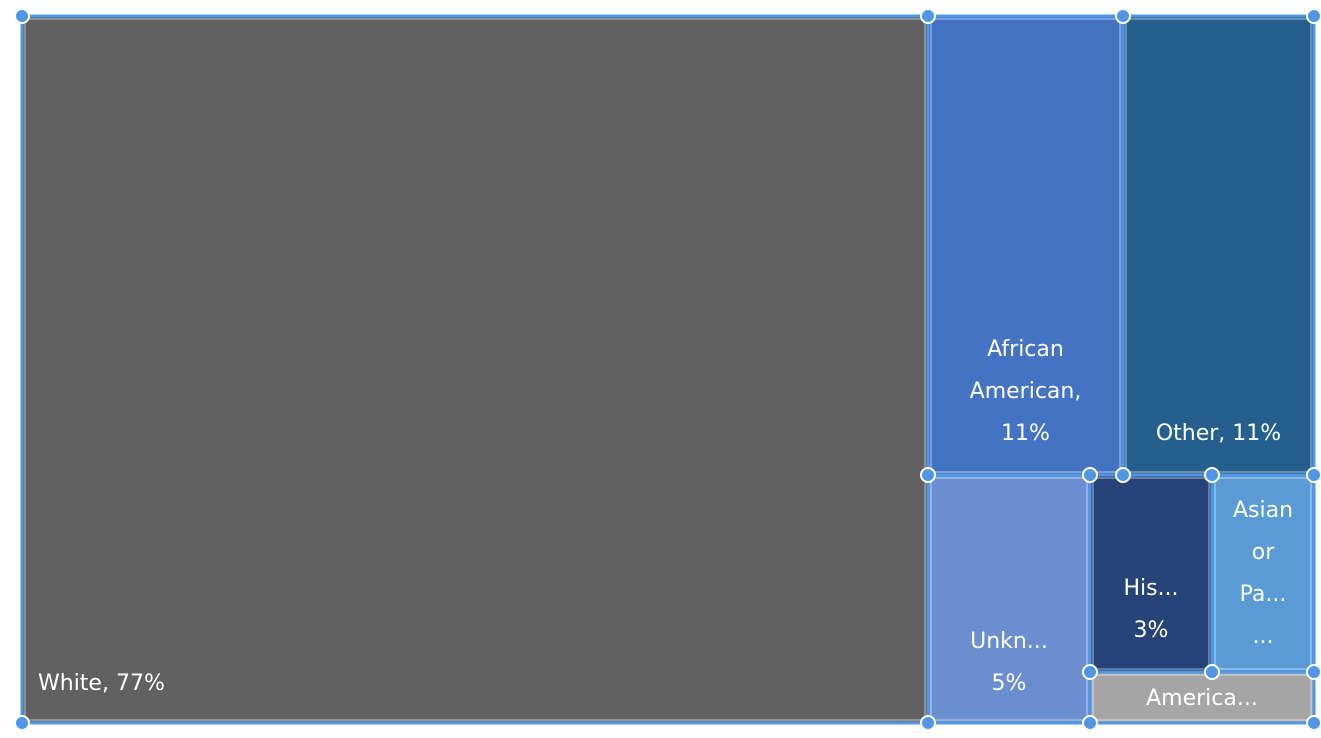 The height and width of the screenshot is (738, 1321). Describe the element at coordinates (1263, 552) in the screenshot. I see `tile-label-asian-pacific-line-1: or` at that location.